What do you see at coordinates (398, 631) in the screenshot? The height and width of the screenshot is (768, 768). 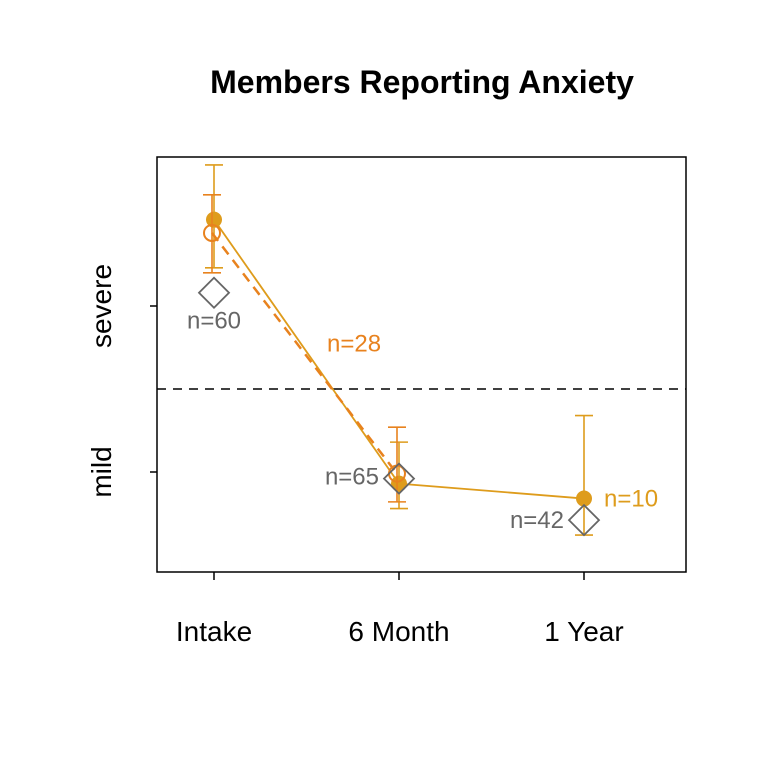 I see `x-tick-label-6-month: 6 Month` at bounding box center [398, 631].